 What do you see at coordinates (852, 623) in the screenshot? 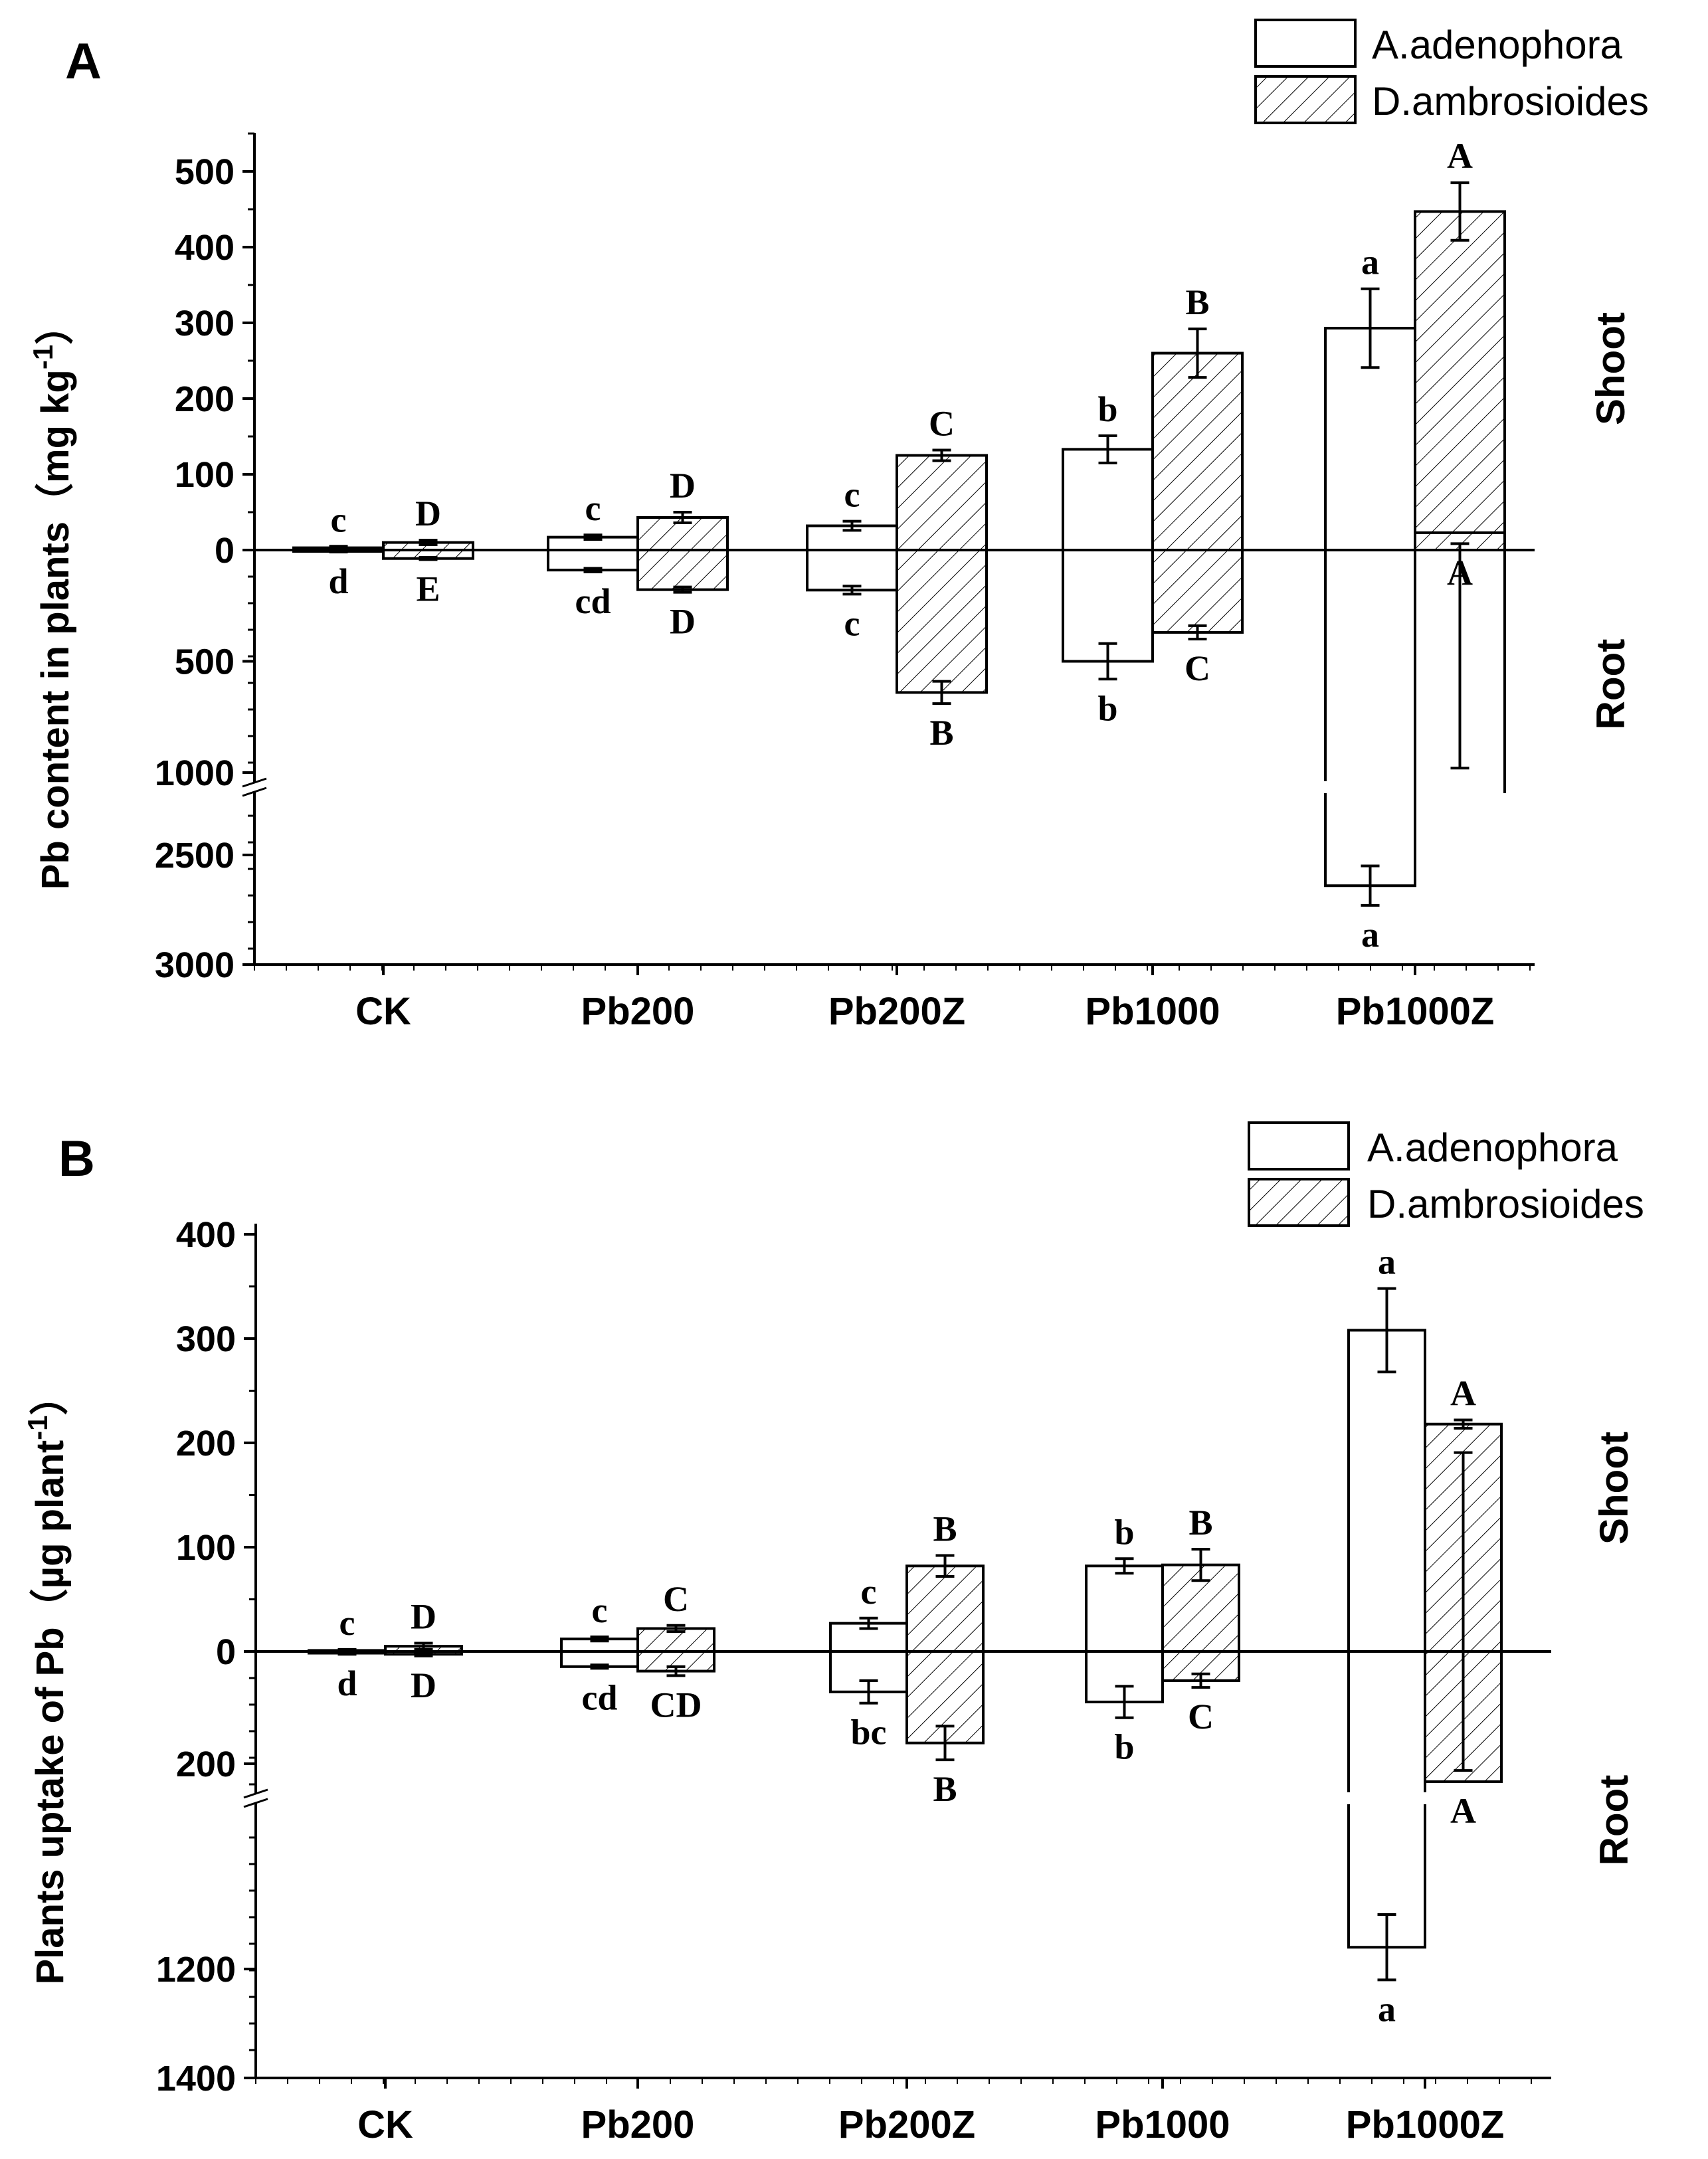
I see `root-significance-label: c` at bounding box center [852, 623].